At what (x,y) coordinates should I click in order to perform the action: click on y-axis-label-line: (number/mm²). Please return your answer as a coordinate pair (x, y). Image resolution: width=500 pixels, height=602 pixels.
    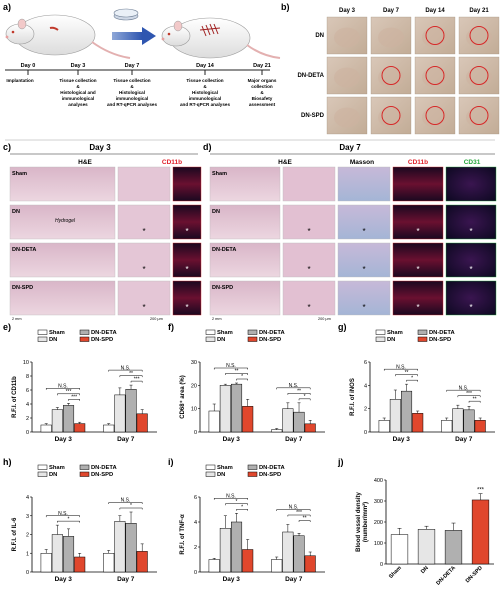
    Looking at the image, I should click on (365, 522).